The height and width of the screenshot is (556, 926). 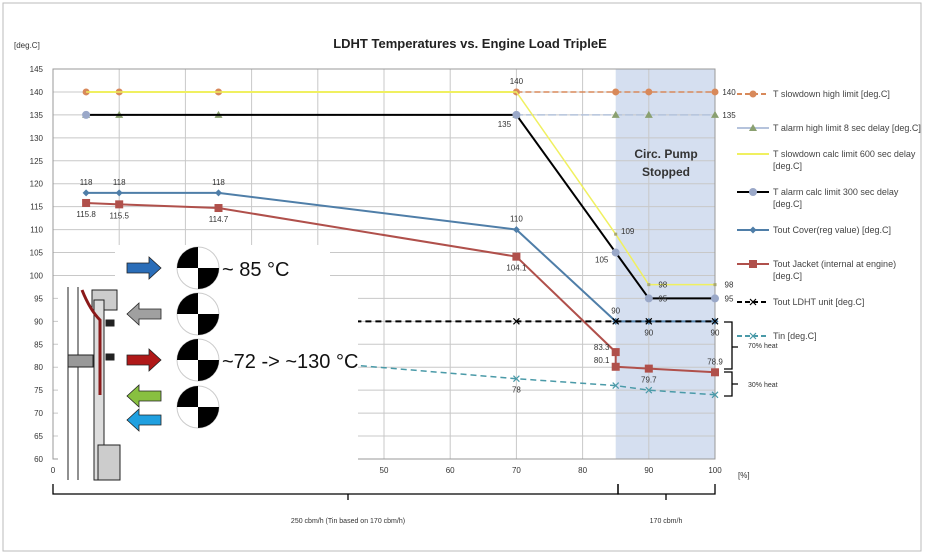 I want to click on brace-flow-left, so click(x=335, y=492).